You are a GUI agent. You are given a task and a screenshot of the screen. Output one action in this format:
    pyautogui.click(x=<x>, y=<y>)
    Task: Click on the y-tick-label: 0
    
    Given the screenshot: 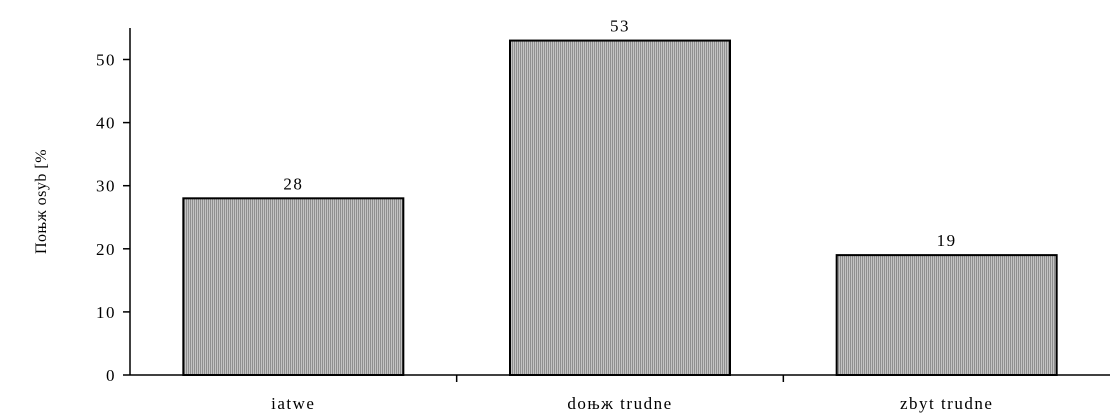 What is the action you would take?
    pyautogui.click(x=111, y=375)
    